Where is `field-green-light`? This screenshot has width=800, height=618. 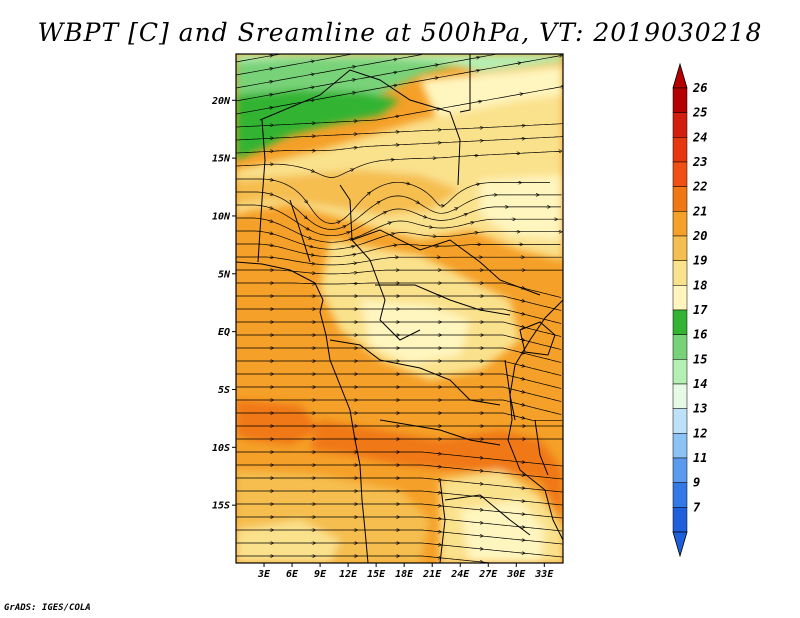 field-green-light is located at coordinates (399, 63).